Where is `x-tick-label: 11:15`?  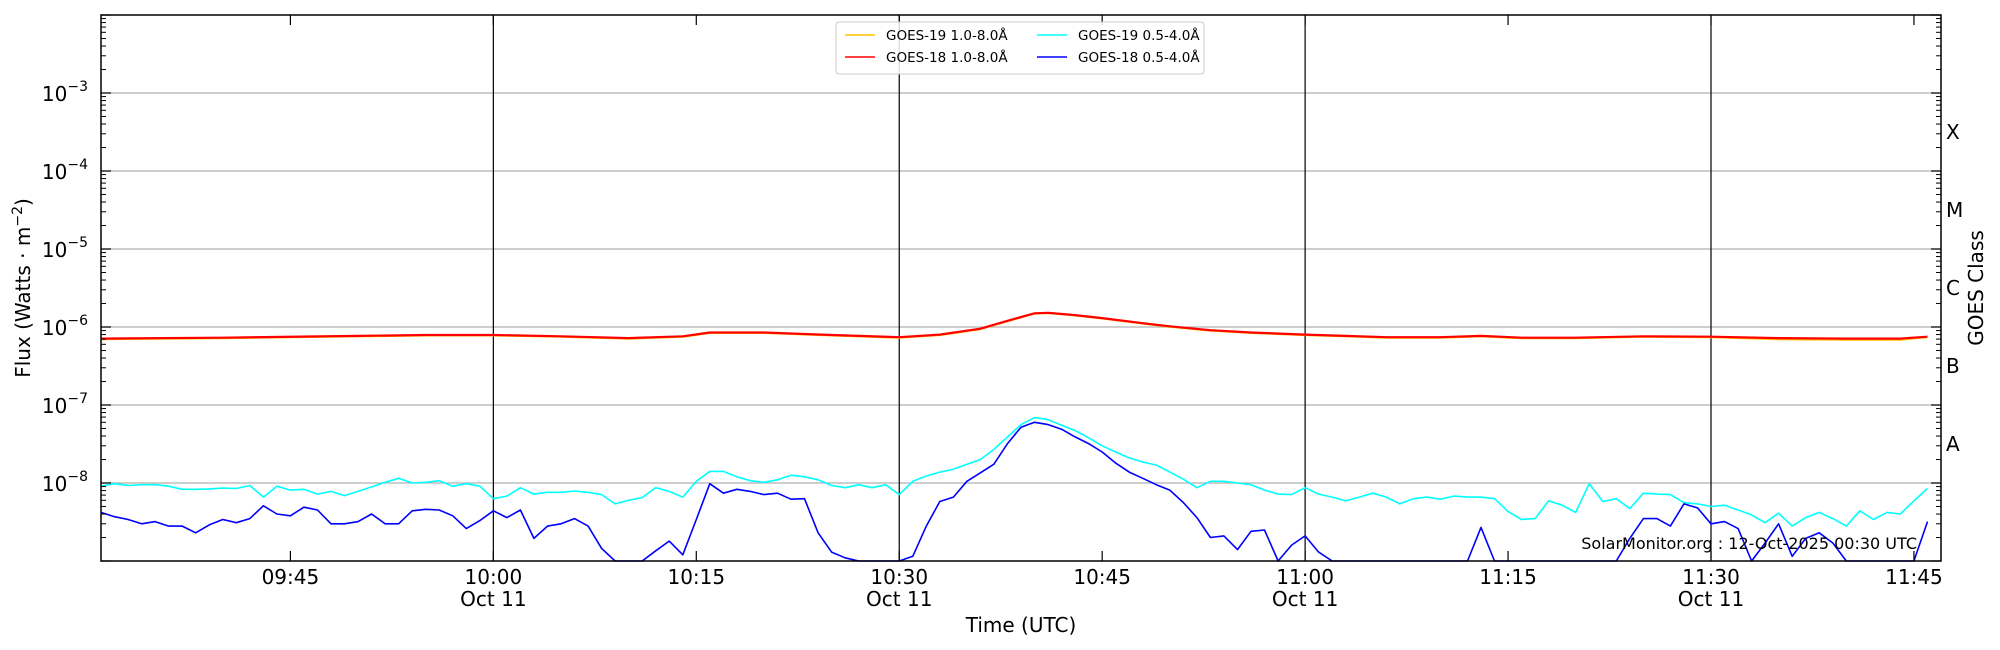
x-tick-label: 11:15 is located at coordinates (1508, 577).